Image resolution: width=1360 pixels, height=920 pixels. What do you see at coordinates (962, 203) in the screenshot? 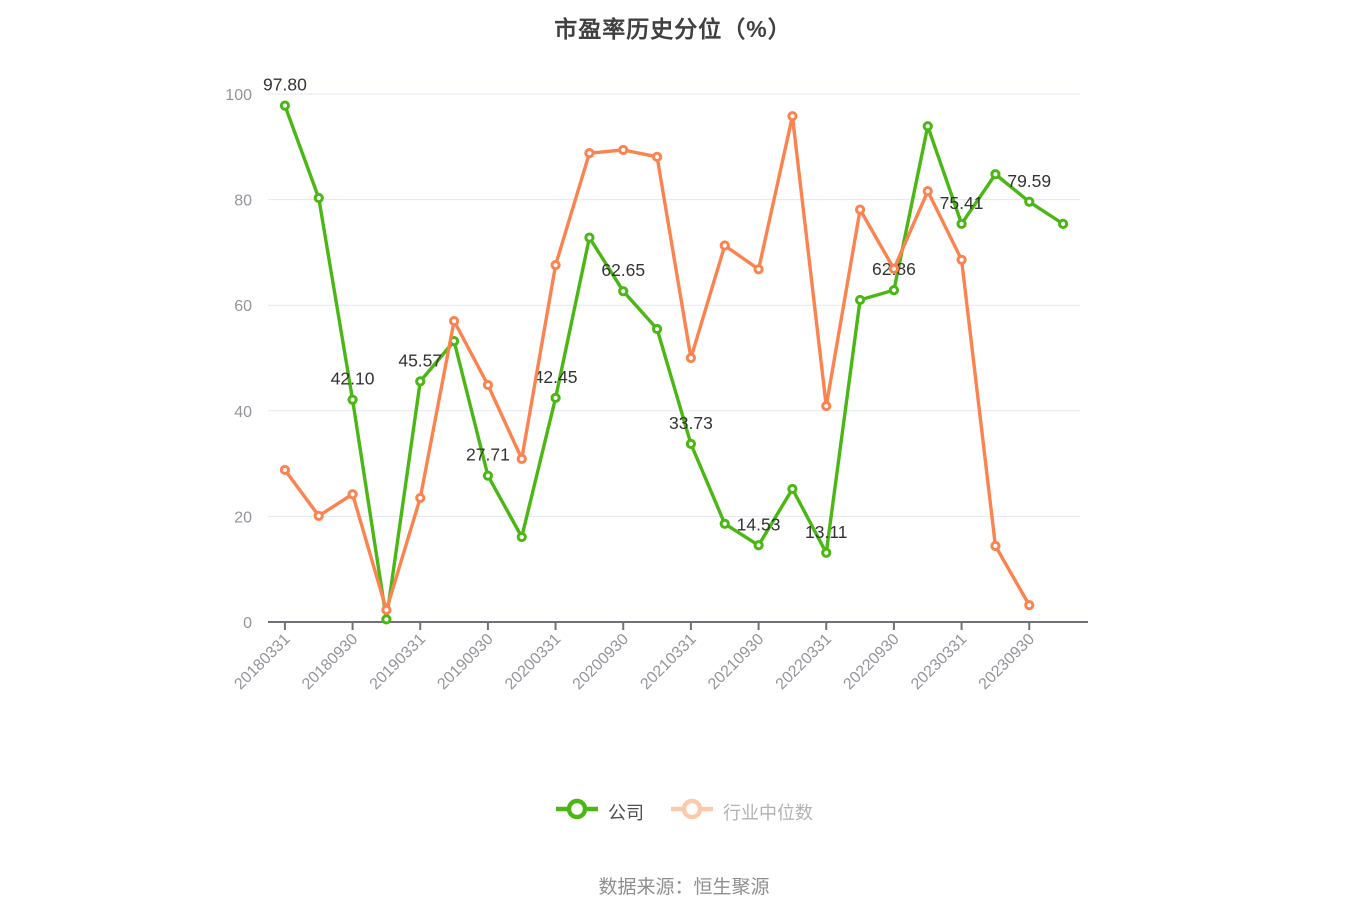
I see `data-point-label: 75.41` at bounding box center [962, 203].